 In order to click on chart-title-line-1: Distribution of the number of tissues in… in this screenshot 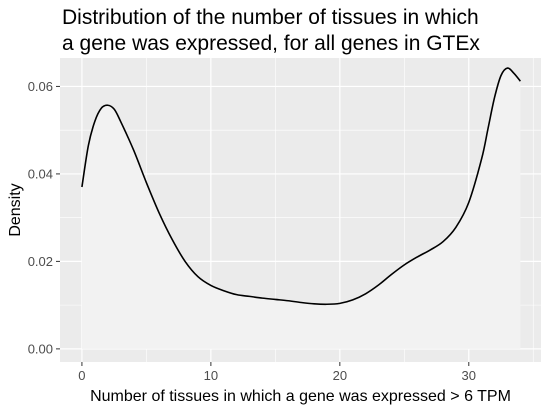, I will do `click(270, 17)`.